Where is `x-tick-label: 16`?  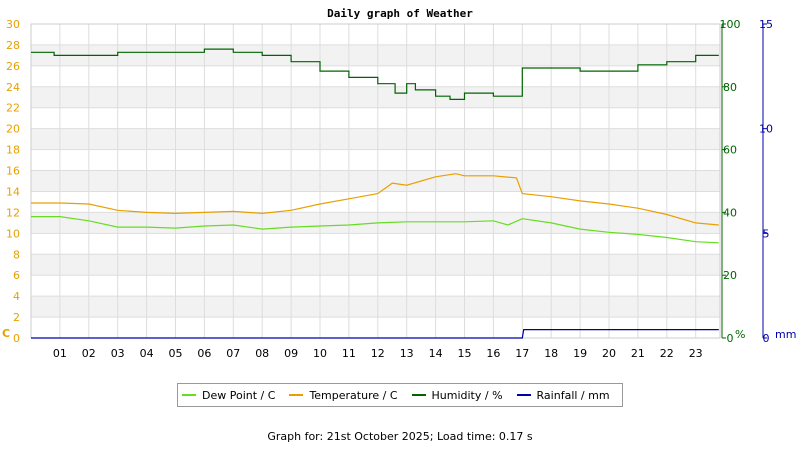 x-tick-label: 16 is located at coordinates (493, 353).